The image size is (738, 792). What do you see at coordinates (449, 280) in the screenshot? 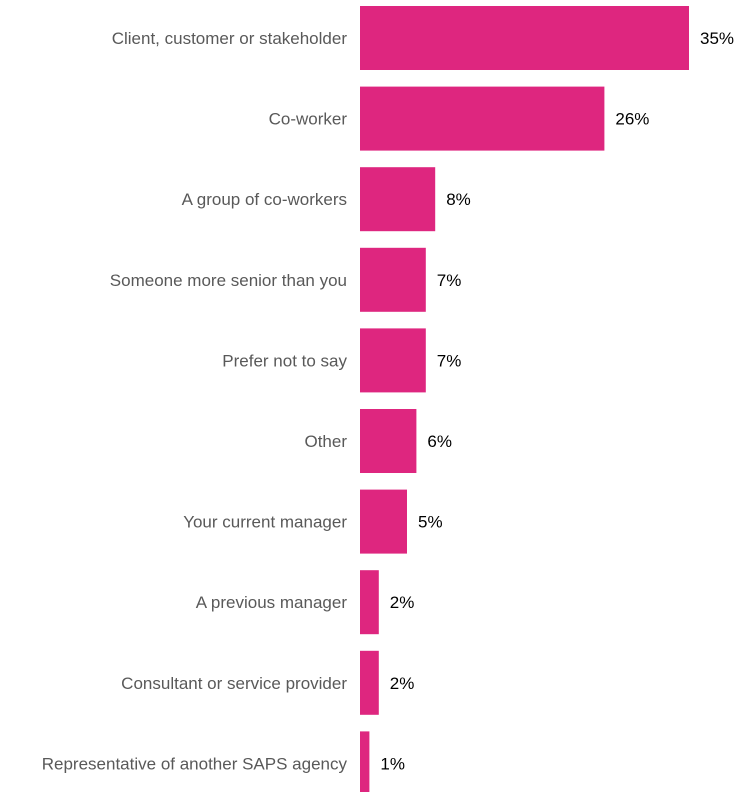
I see `value-label-3: 7%` at bounding box center [449, 280].